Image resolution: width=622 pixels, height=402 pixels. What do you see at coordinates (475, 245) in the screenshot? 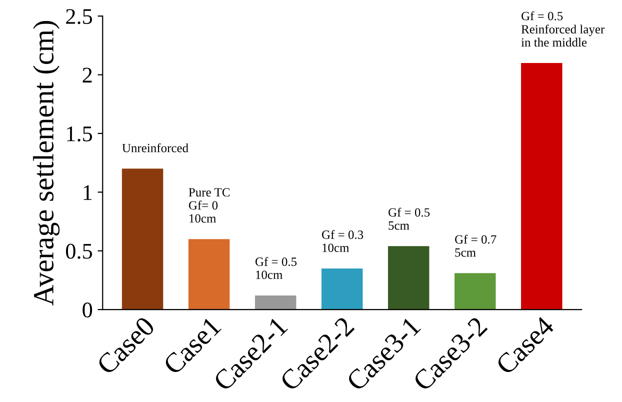
I see `annotation: Gf = 0.7 5cm` at bounding box center [475, 245].